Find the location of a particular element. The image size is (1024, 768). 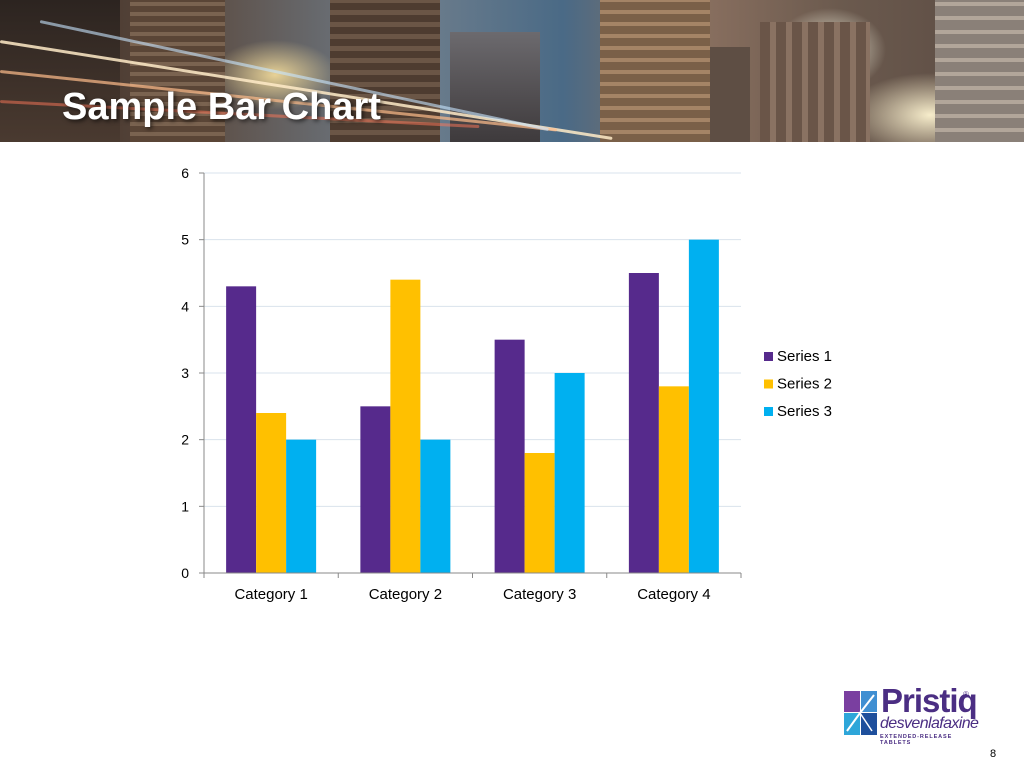

slide-title: Sample Bar Chart is located at coordinates (221, 107).